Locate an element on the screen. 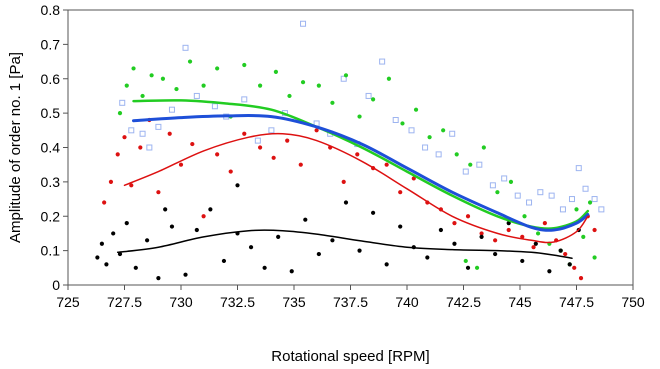  x-tick-label: 735 is located at coordinates (294, 302).